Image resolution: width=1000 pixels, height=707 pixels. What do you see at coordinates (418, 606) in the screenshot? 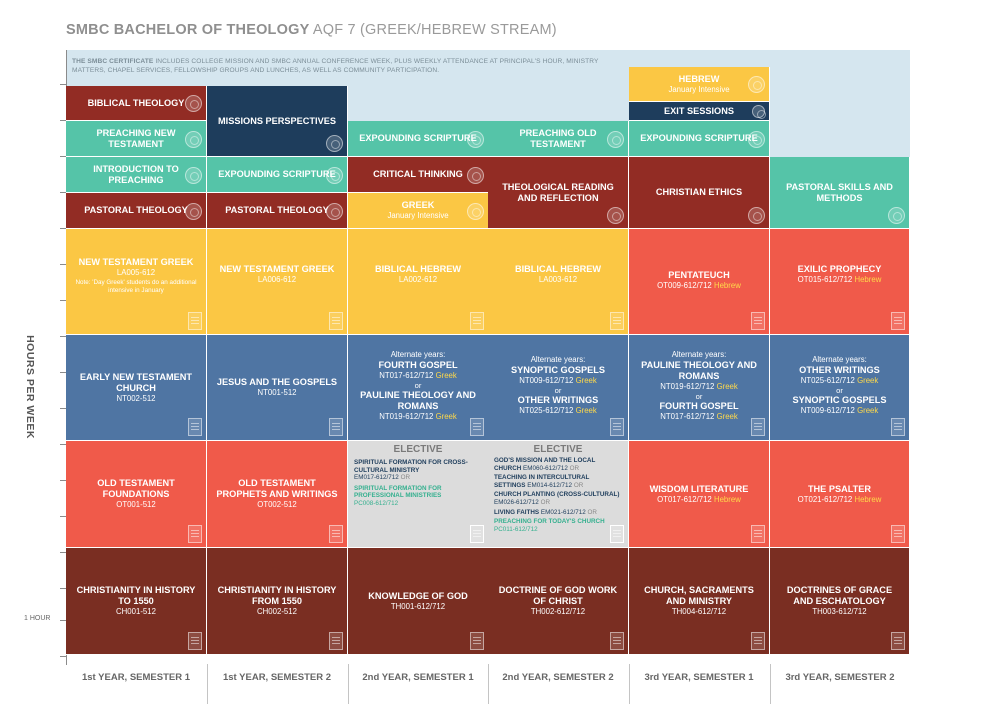
I see `unit-code: TH001-612/712` at bounding box center [418, 606].